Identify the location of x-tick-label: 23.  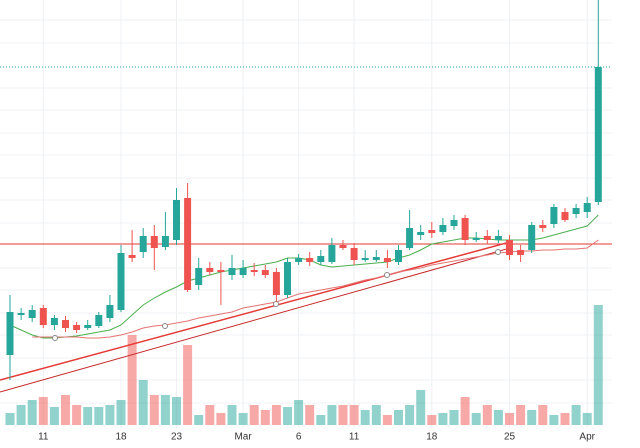
(177, 437).